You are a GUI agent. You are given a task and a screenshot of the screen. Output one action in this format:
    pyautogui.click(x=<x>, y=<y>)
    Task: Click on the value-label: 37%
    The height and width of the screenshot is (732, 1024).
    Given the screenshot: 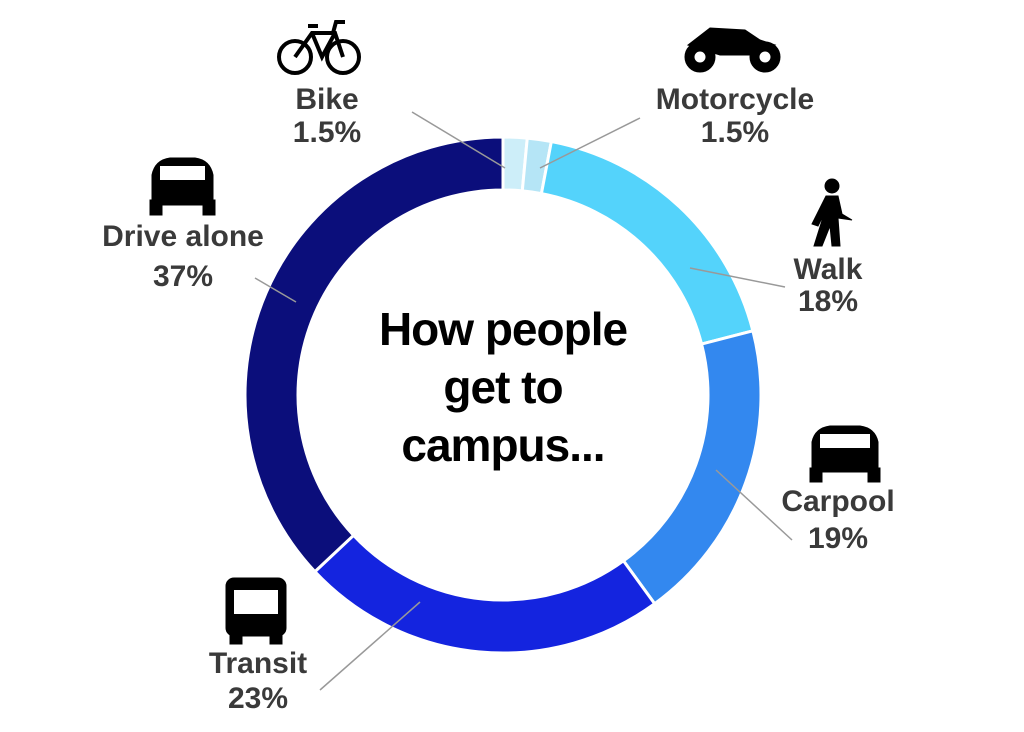 What is the action you would take?
    pyautogui.click(x=183, y=276)
    